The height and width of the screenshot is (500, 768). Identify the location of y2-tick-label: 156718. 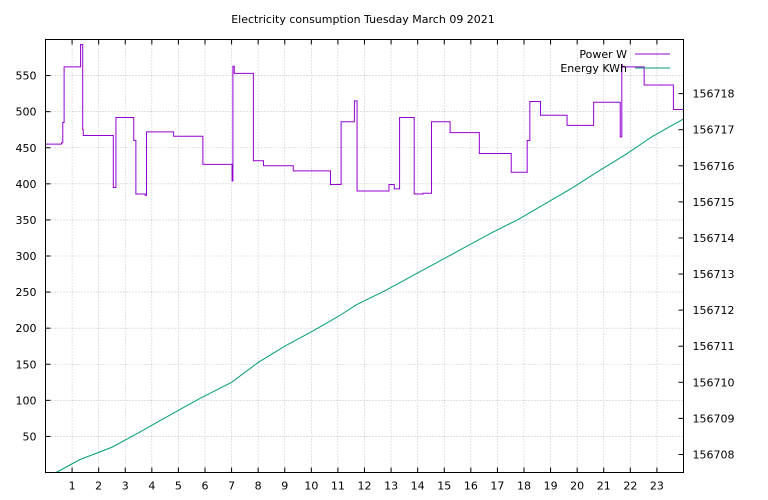
(714, 94).